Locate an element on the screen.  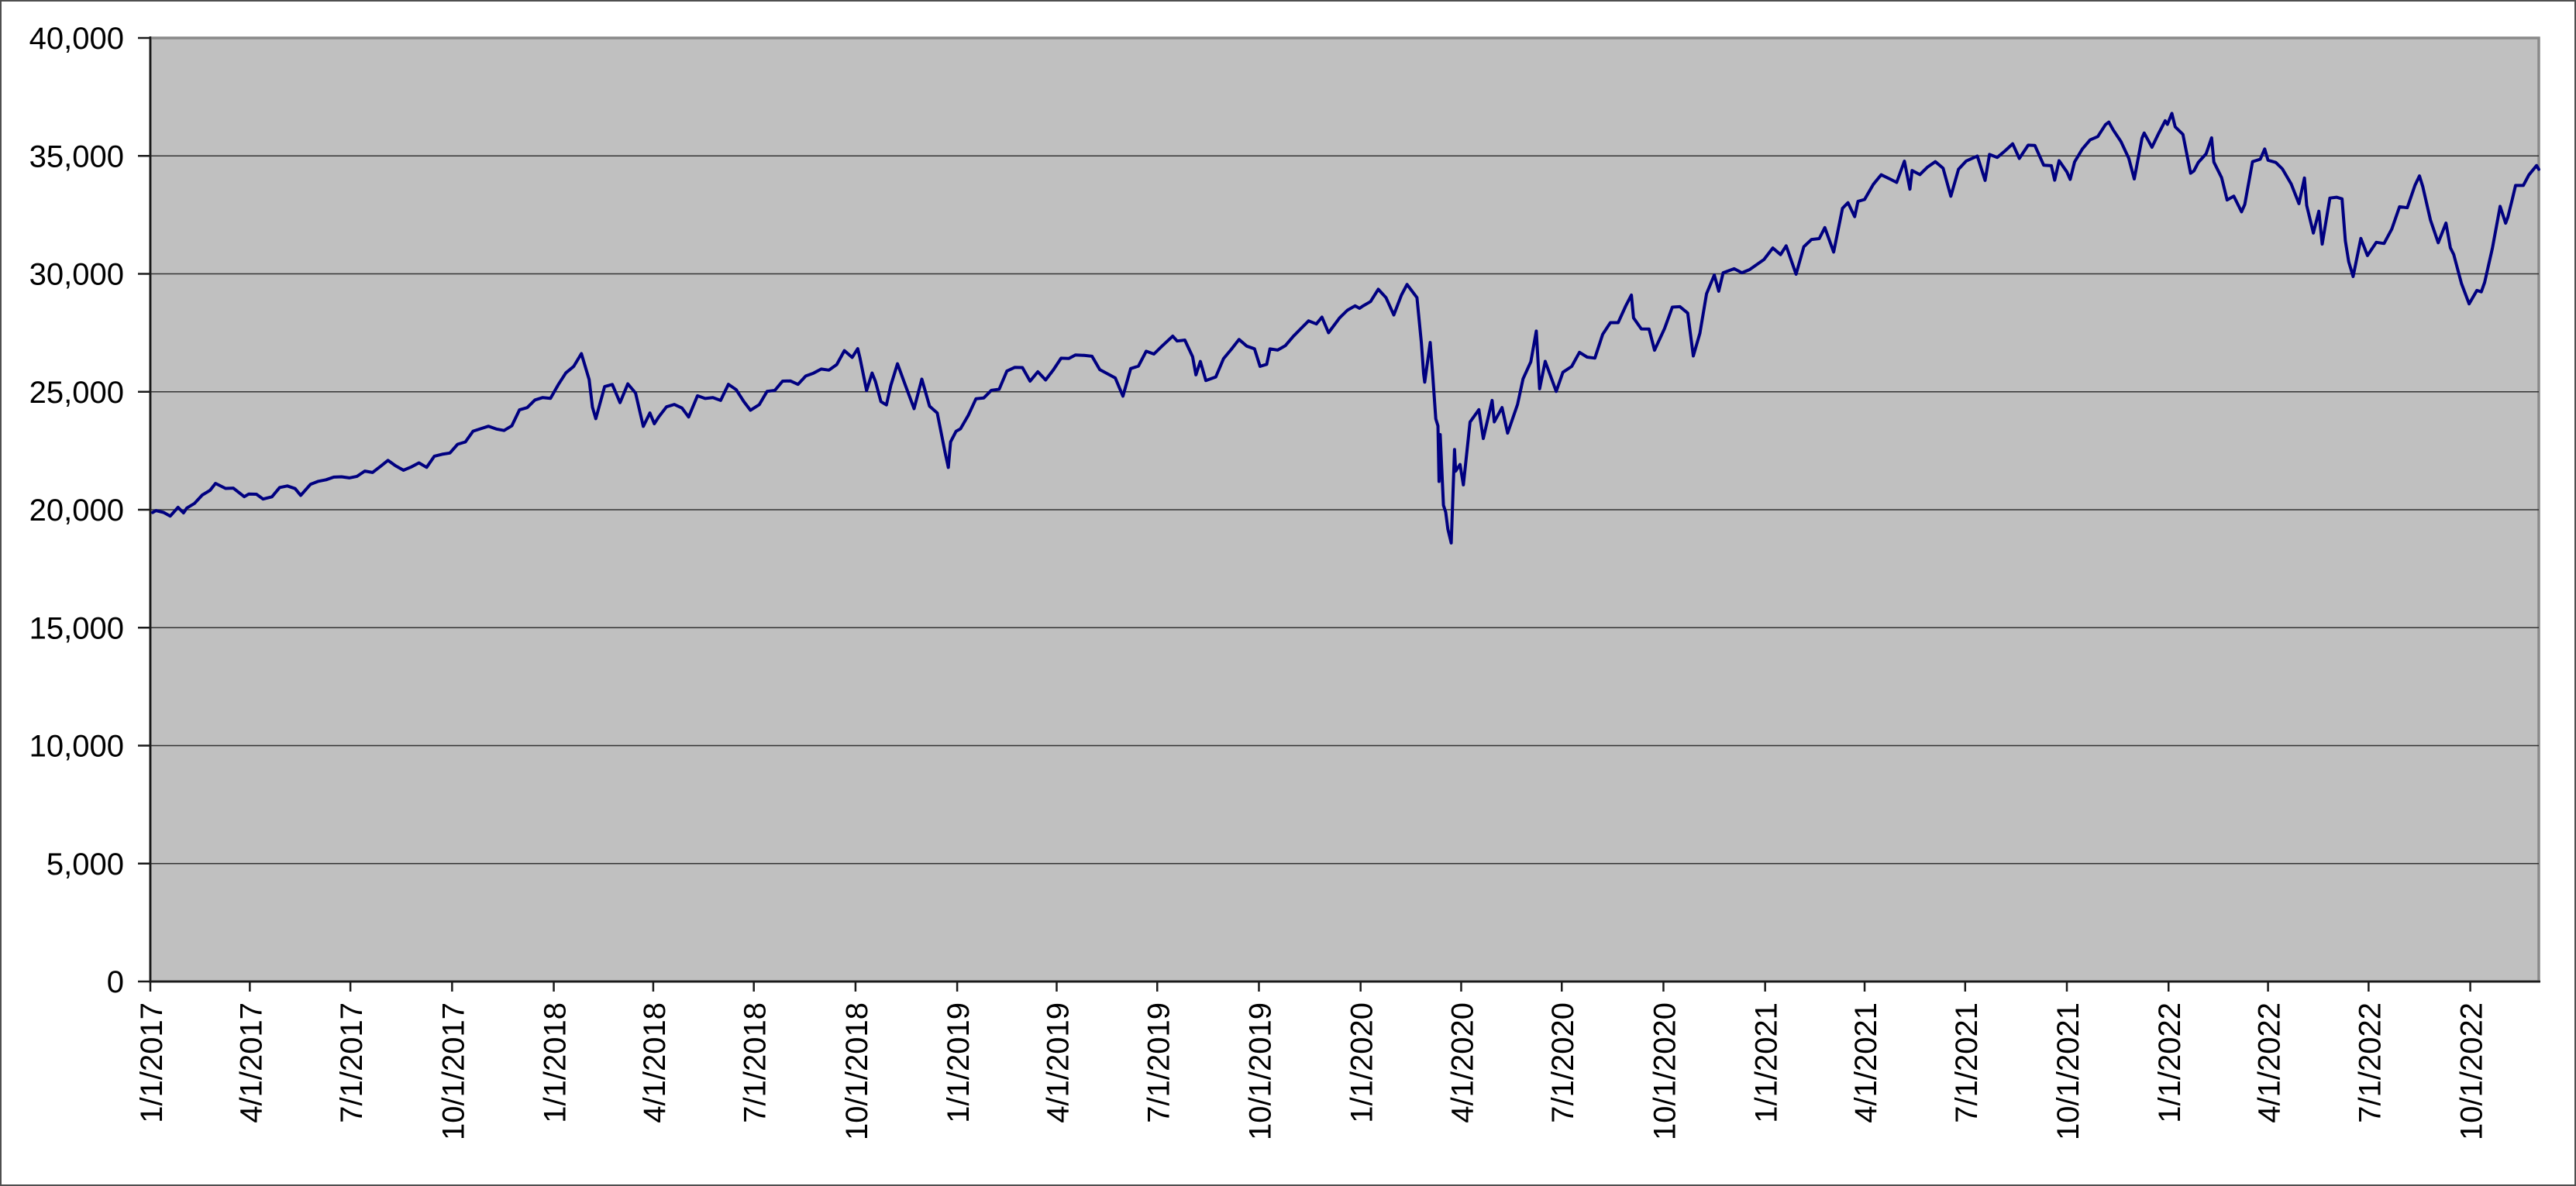
x-axis-tick-label: 4/1/2017 is located at coordinates (251, 1062).